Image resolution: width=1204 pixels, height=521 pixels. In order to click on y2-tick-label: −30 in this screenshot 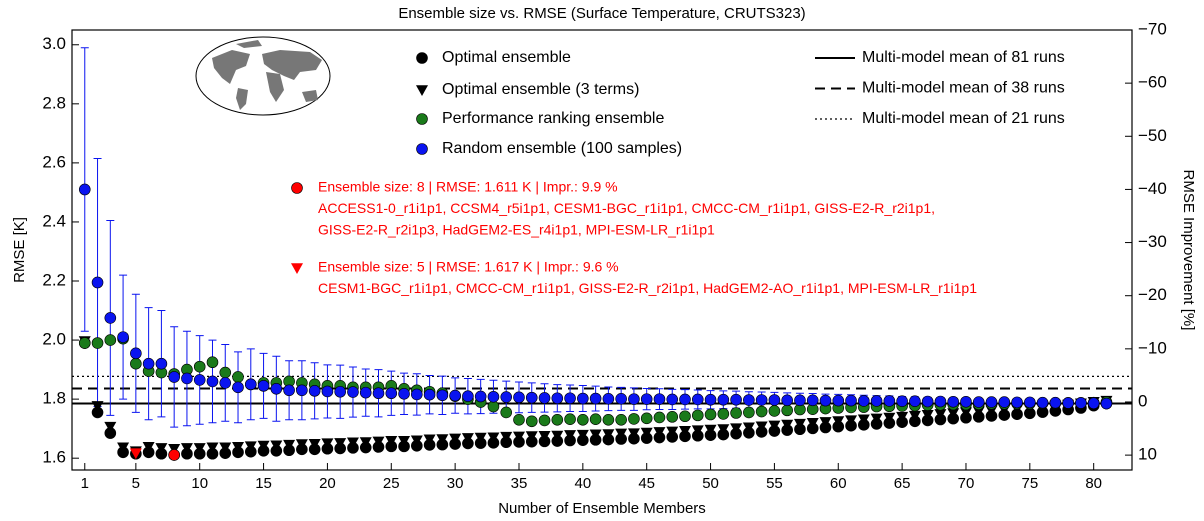, I will do `click(1152, 241)`.